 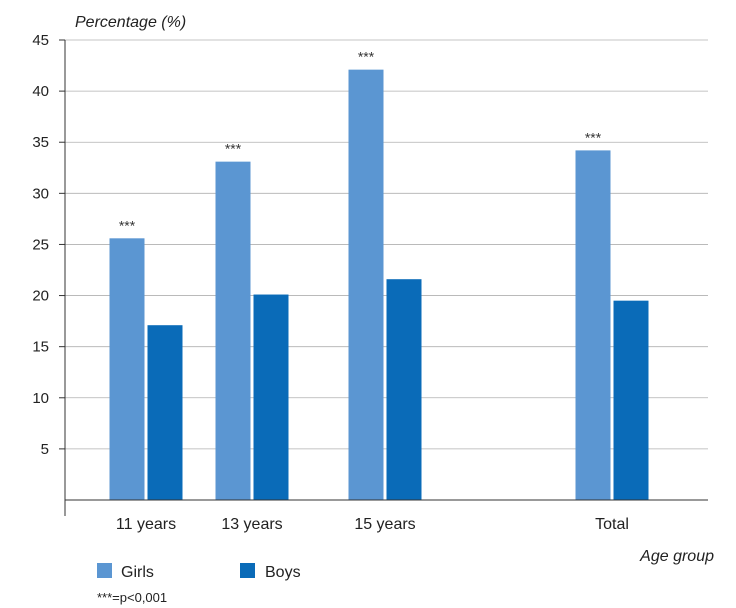 What do you see at coordinates (45, 449) in the screenshot?
I see `y-tick-label: 5` at bounding box center [45, 449].